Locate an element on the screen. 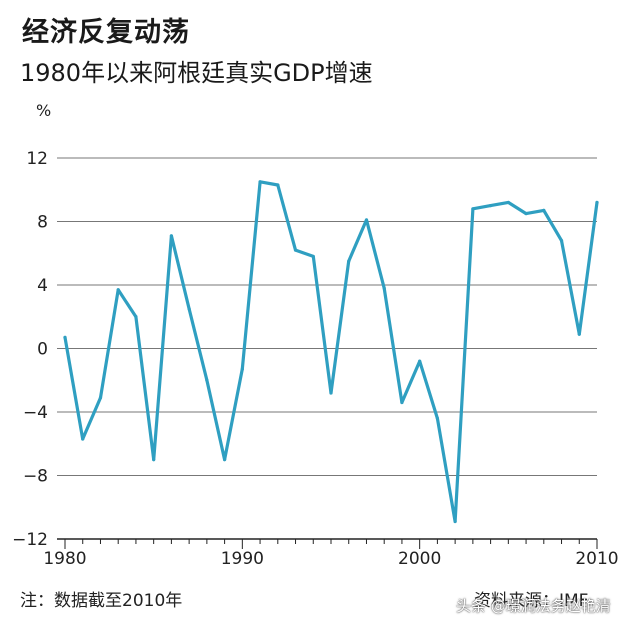 Image resolution: width=640 pixels, height=629 pixels. data-point-1990 is located at coordinates (242, 369).